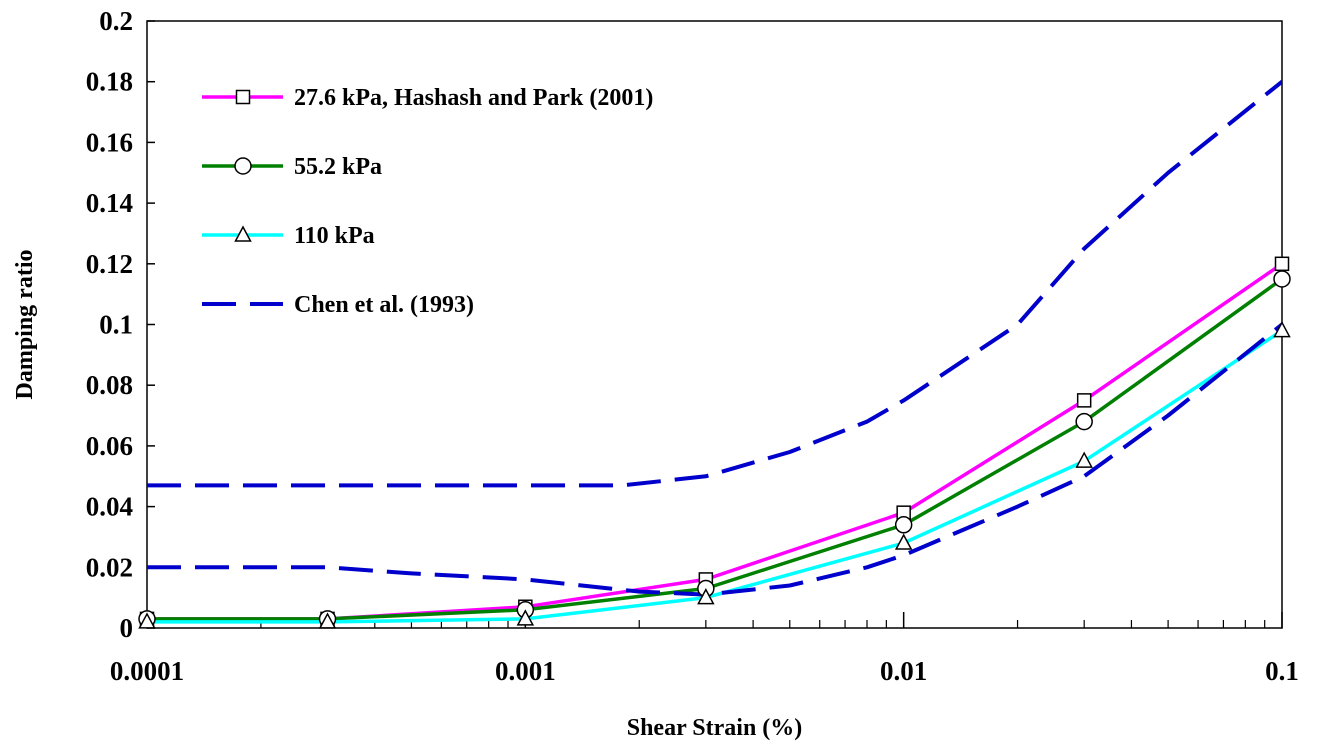 This screenshot has width=1320, height=754. I want to click on legend-item-27-6-kpa-hashash-and-park-2001: 27.6 kPa, Hashash and Park (2001), so click(427, 98).